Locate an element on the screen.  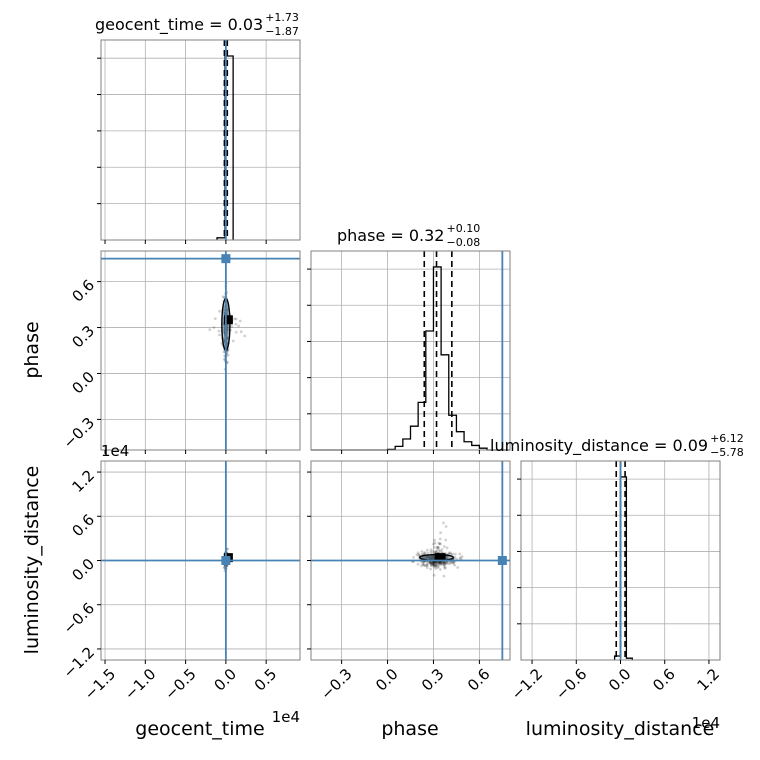
density-peak is located at coordinates (228, 320).